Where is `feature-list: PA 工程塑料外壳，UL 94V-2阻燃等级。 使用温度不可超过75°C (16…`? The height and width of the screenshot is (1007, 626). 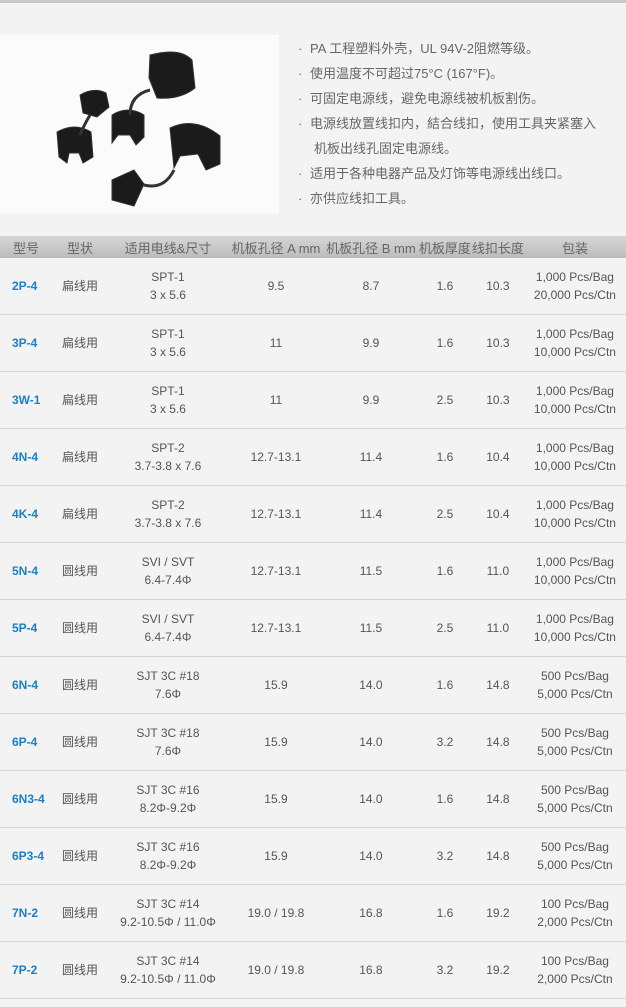
feature-list: PA 工程塑料外壳，UL 94V-2阻燃等级。 使用温度不可超过75°C (16… is located at coordinates (458, 123).